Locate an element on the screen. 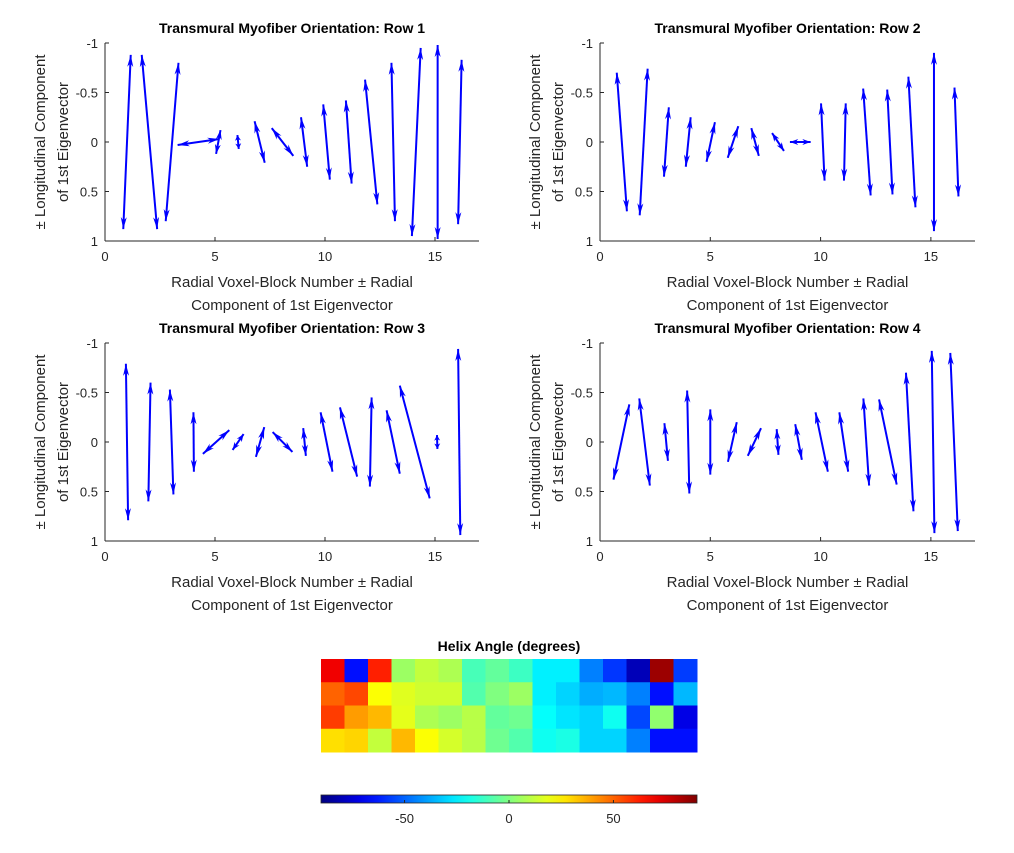 This screenshot has height=853, width=1014. x-axis-label: Radial Voxel-Block Number ± Radial is located at coordinates (292, 282).